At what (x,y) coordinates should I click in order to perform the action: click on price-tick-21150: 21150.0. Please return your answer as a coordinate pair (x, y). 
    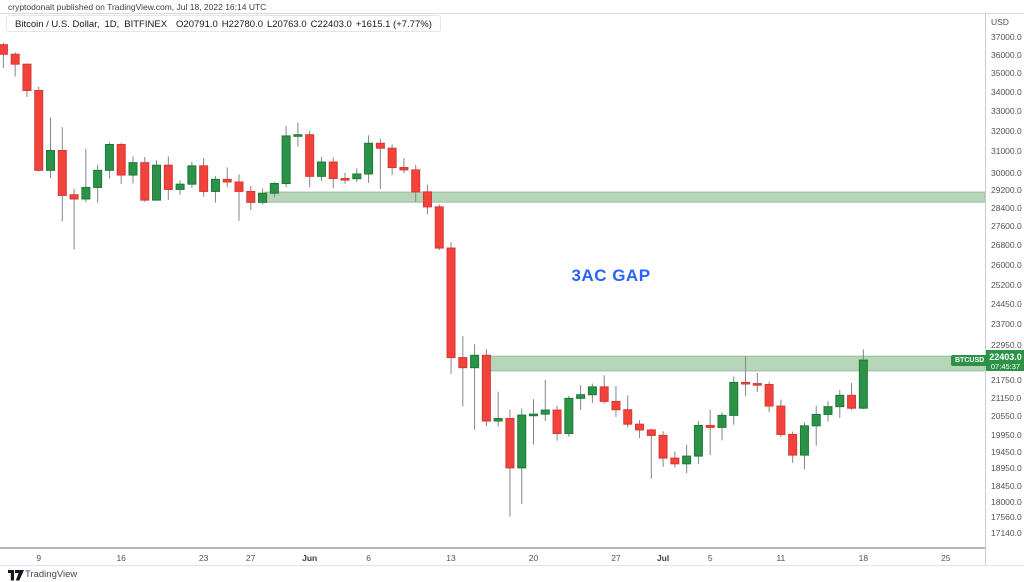
    Looking at the image, I should click on (1006, 397).